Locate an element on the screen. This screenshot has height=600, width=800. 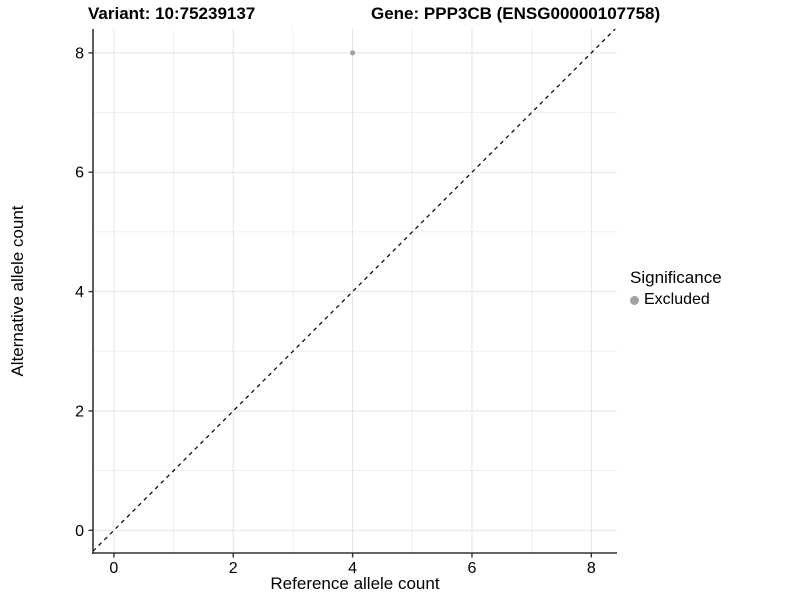
legend-item: Excluded is located at coordinates (676, 300).